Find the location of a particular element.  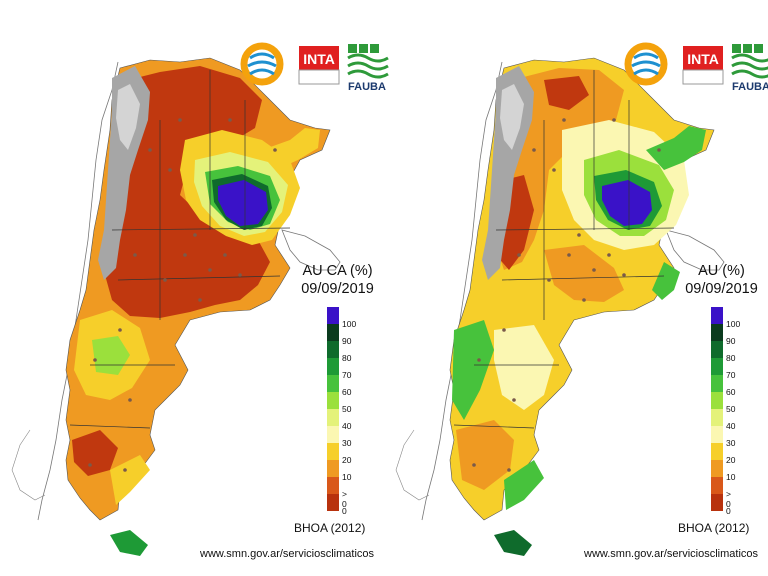

patagonia-pale is located at coordinates (524, 367).